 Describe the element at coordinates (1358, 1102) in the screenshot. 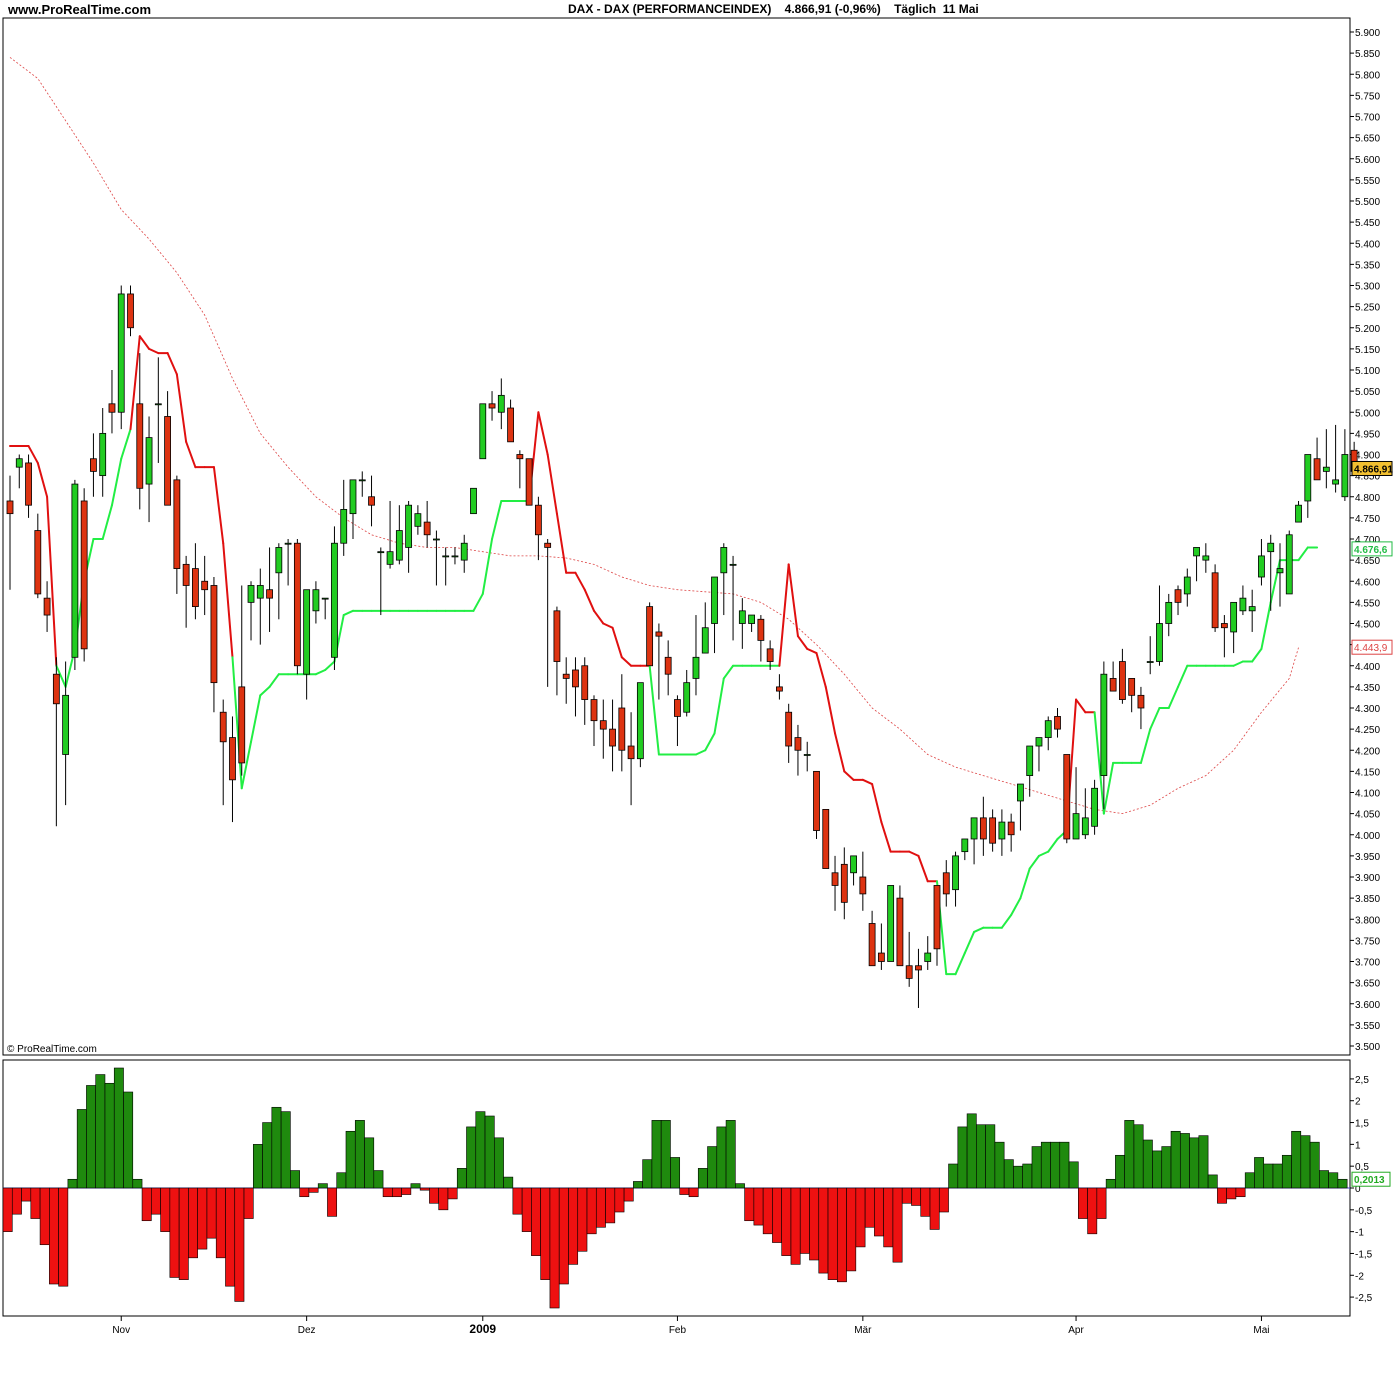

I see `oscillator-tick-label: 2` at that location.